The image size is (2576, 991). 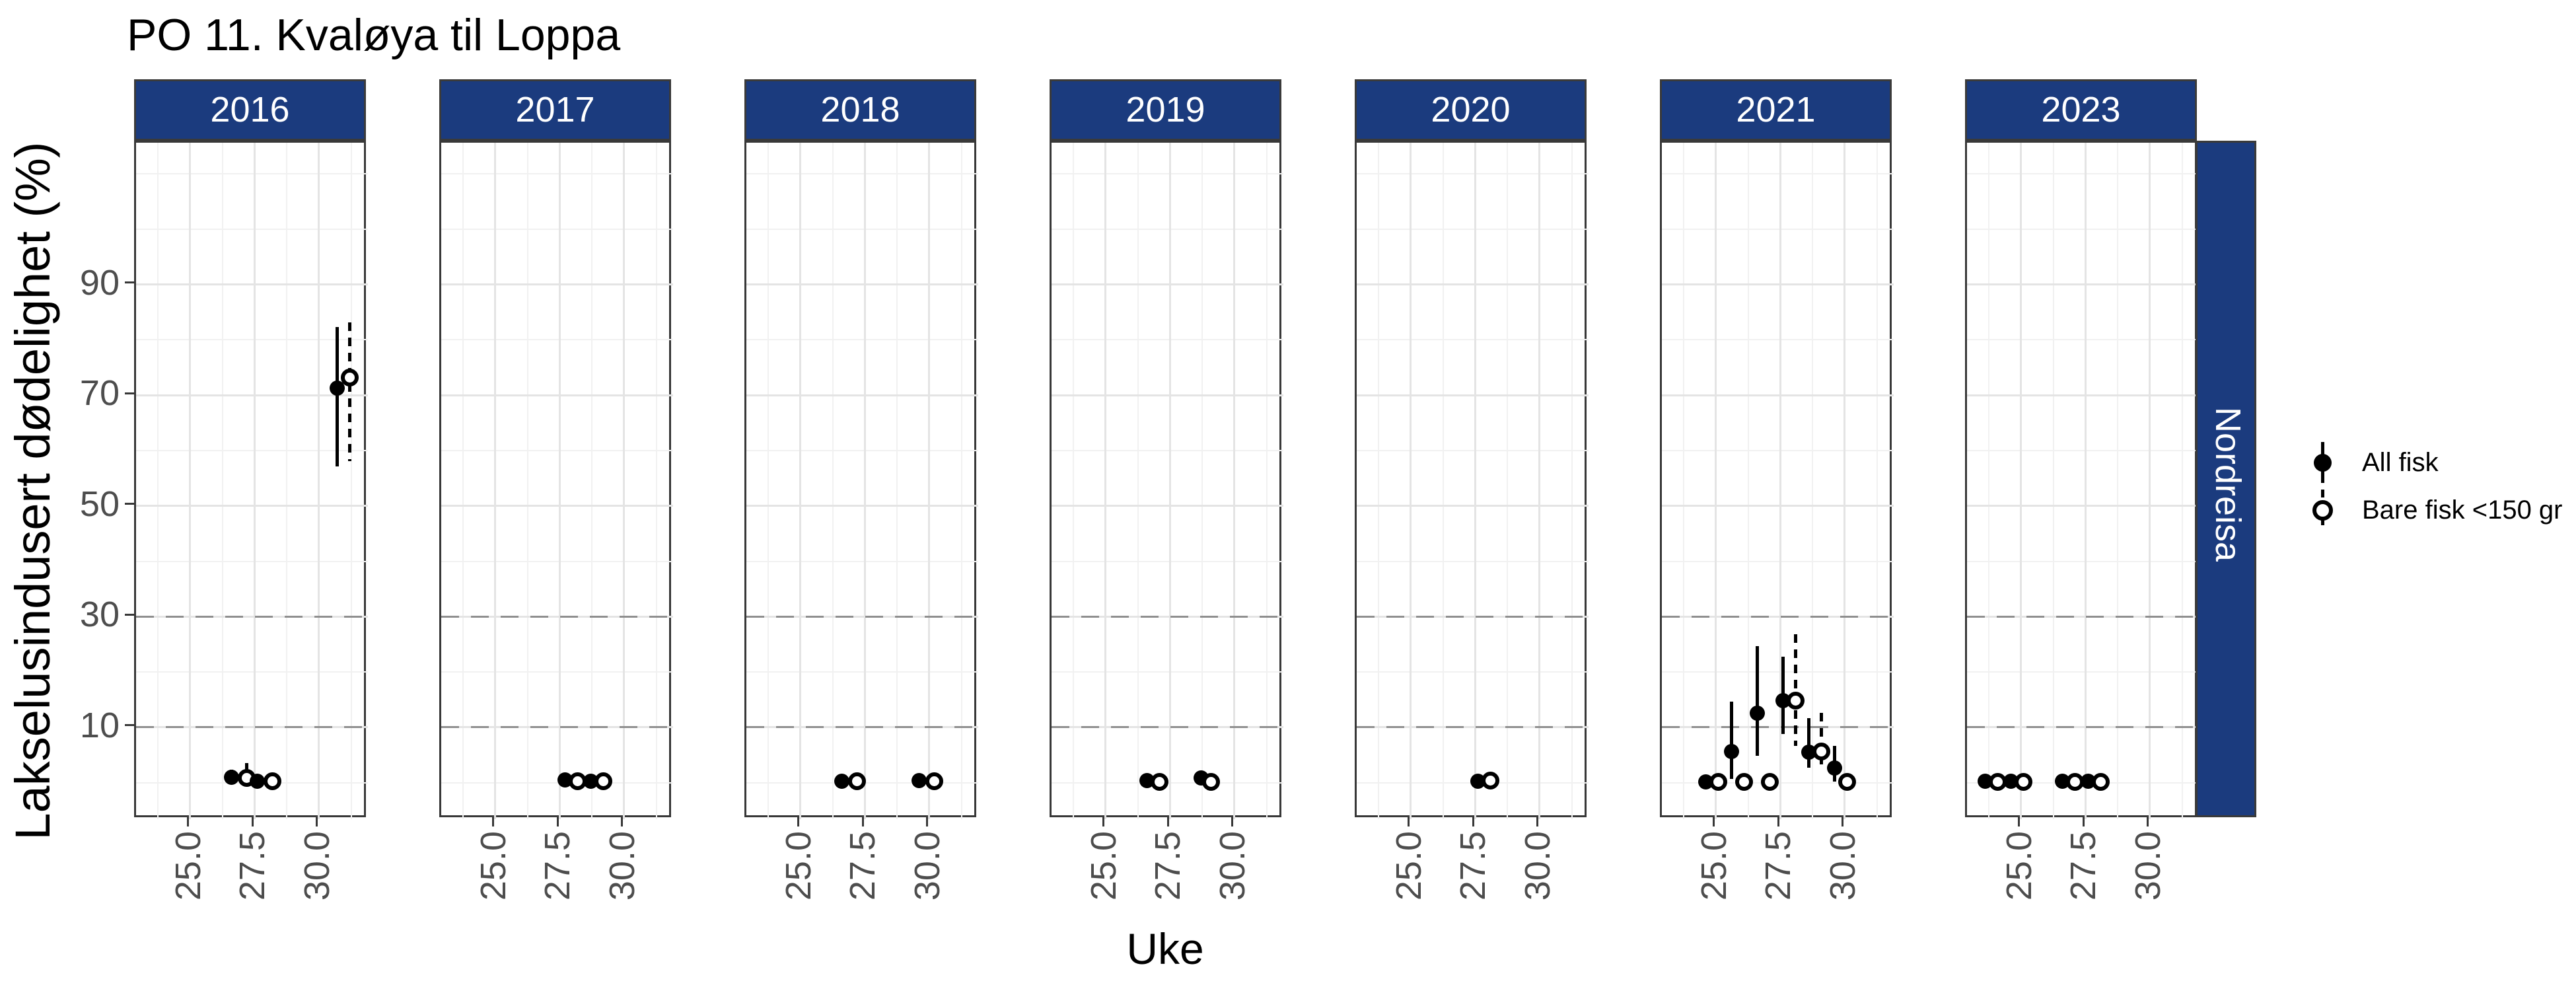 I want to click on open-pointrange-icon, so click(x=2323, y=510).